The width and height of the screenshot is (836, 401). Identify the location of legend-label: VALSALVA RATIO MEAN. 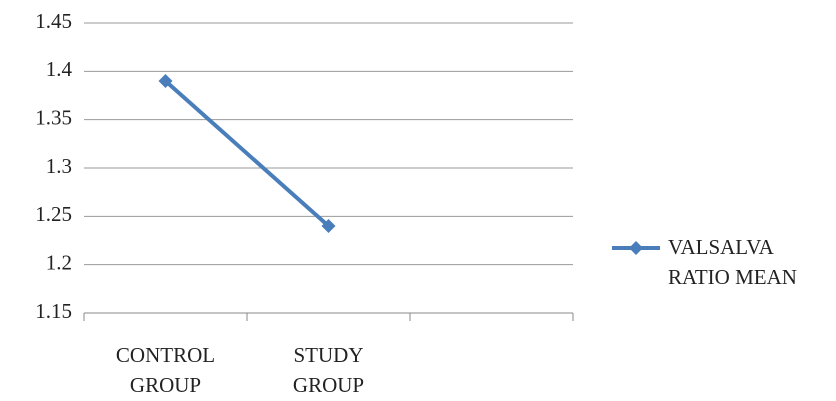
(732, 262).